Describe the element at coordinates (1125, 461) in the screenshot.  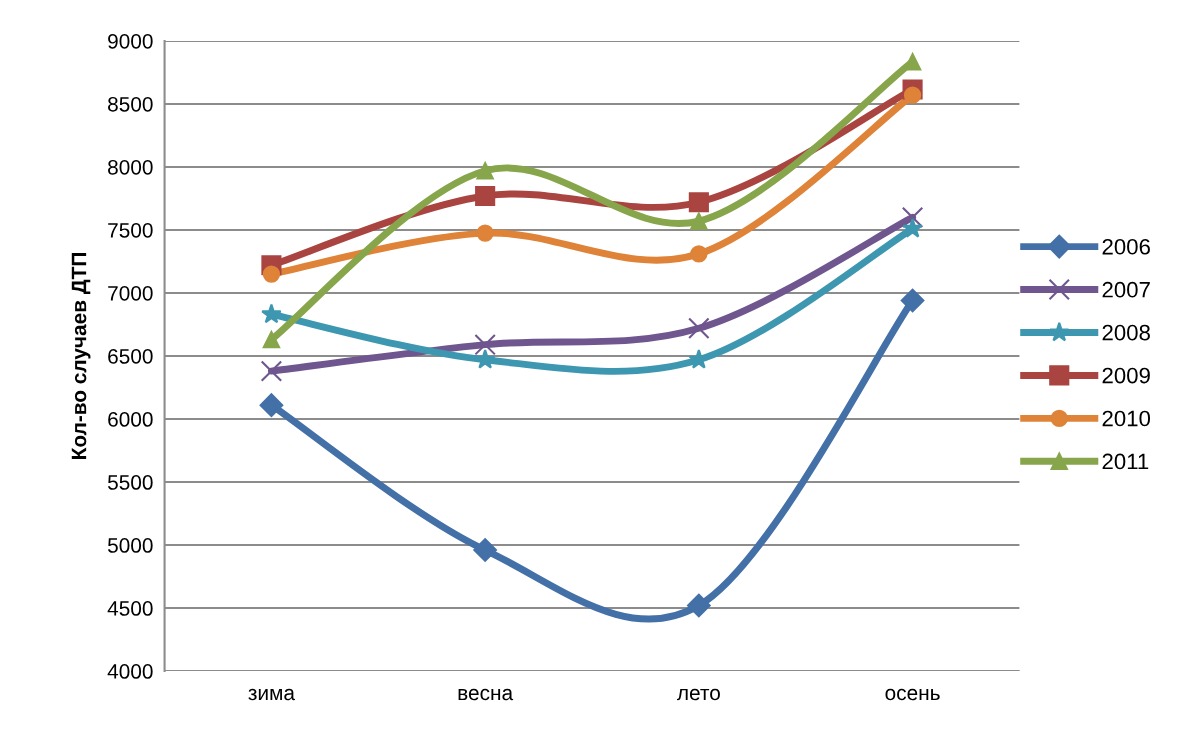
I see `legend-label: 2011` at that location.